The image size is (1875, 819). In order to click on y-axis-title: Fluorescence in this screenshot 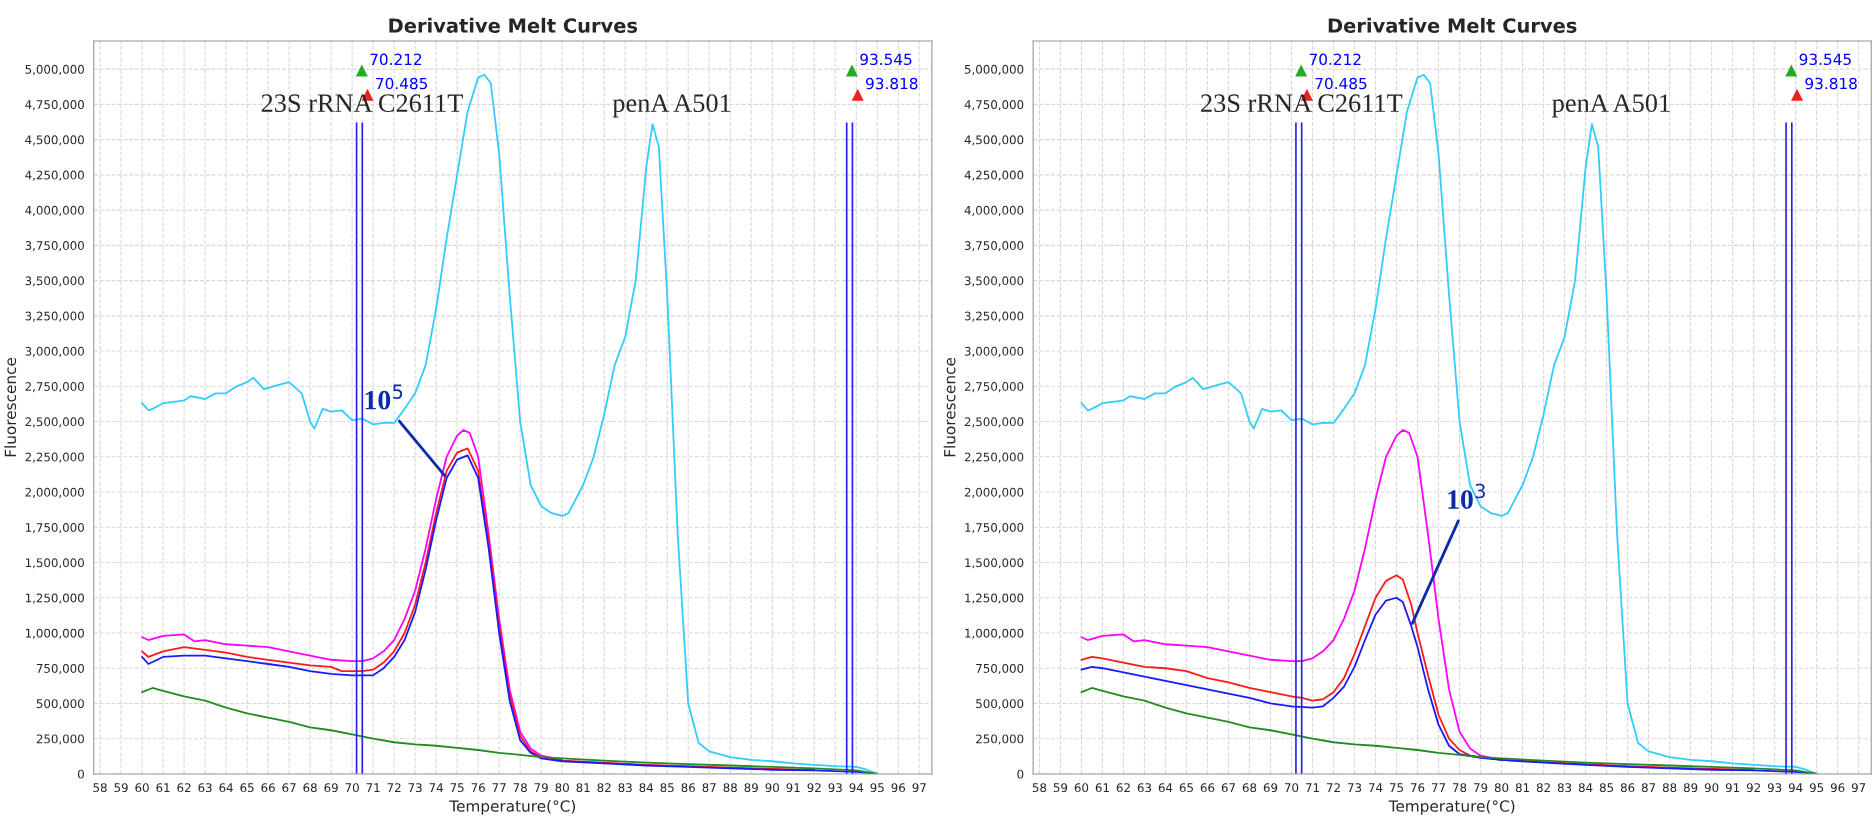, I will do `click(10, 407)`.